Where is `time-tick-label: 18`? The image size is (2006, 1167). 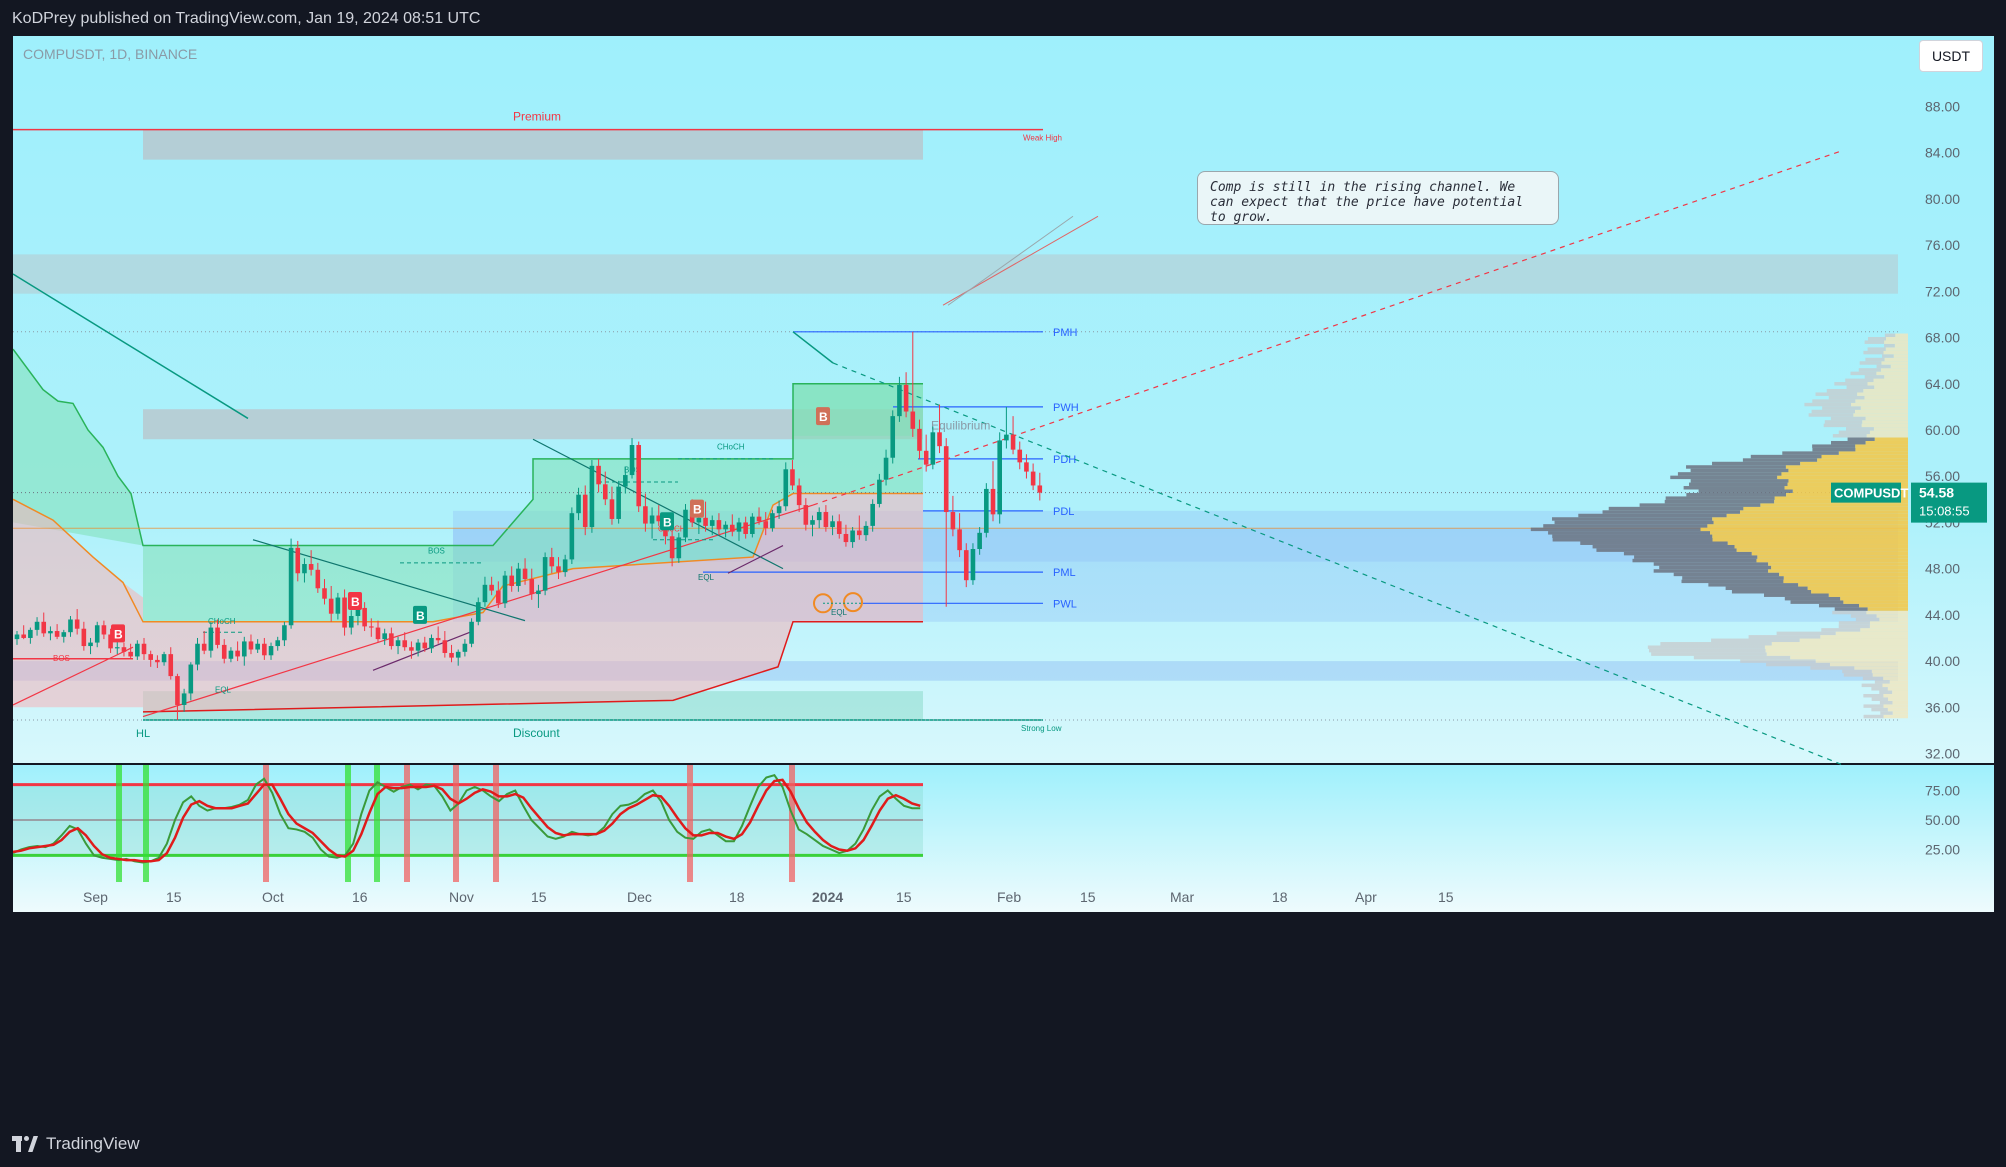
time-tick-label: 18 is located at coordinates (737, 897).